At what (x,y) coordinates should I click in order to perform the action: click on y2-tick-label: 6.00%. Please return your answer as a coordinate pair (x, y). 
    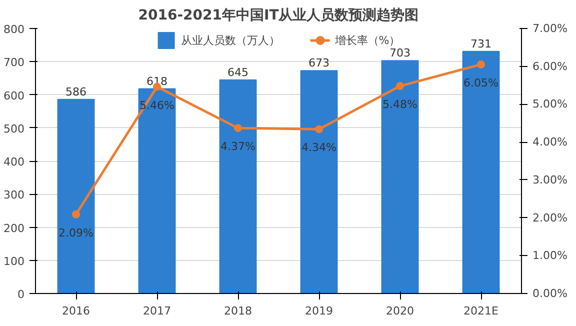
    Looking at the image, I should click on (550, 66).